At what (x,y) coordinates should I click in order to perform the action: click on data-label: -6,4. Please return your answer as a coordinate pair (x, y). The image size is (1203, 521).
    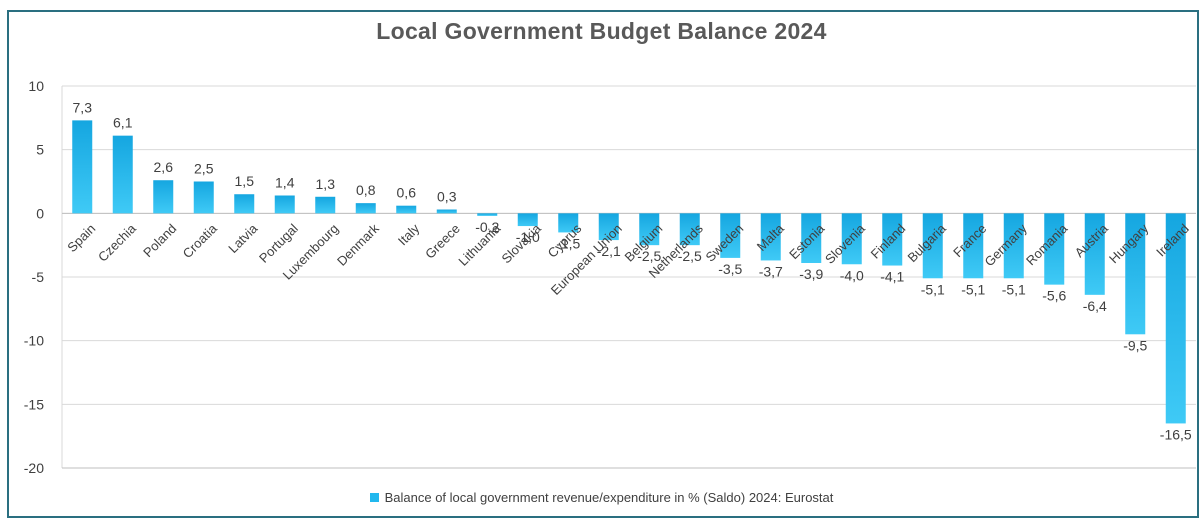
    Looking at the image, I should click on (1095, 306).